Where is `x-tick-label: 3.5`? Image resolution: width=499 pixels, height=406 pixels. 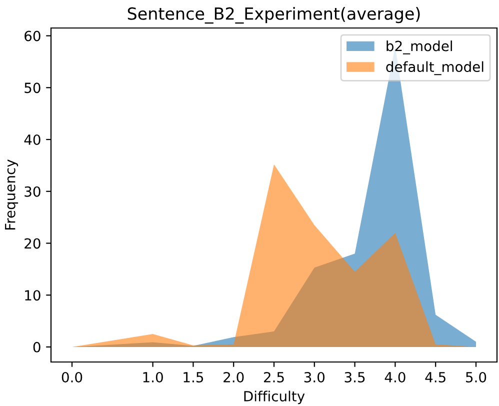
x-tick-label: 3.5 is located at coordinates (354, 377).